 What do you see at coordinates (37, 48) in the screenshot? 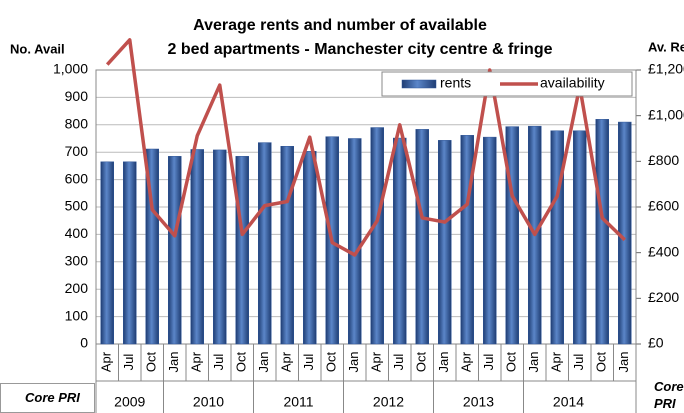
I see `y-axis-label: No. Avail` at bounding box center [37, 48].